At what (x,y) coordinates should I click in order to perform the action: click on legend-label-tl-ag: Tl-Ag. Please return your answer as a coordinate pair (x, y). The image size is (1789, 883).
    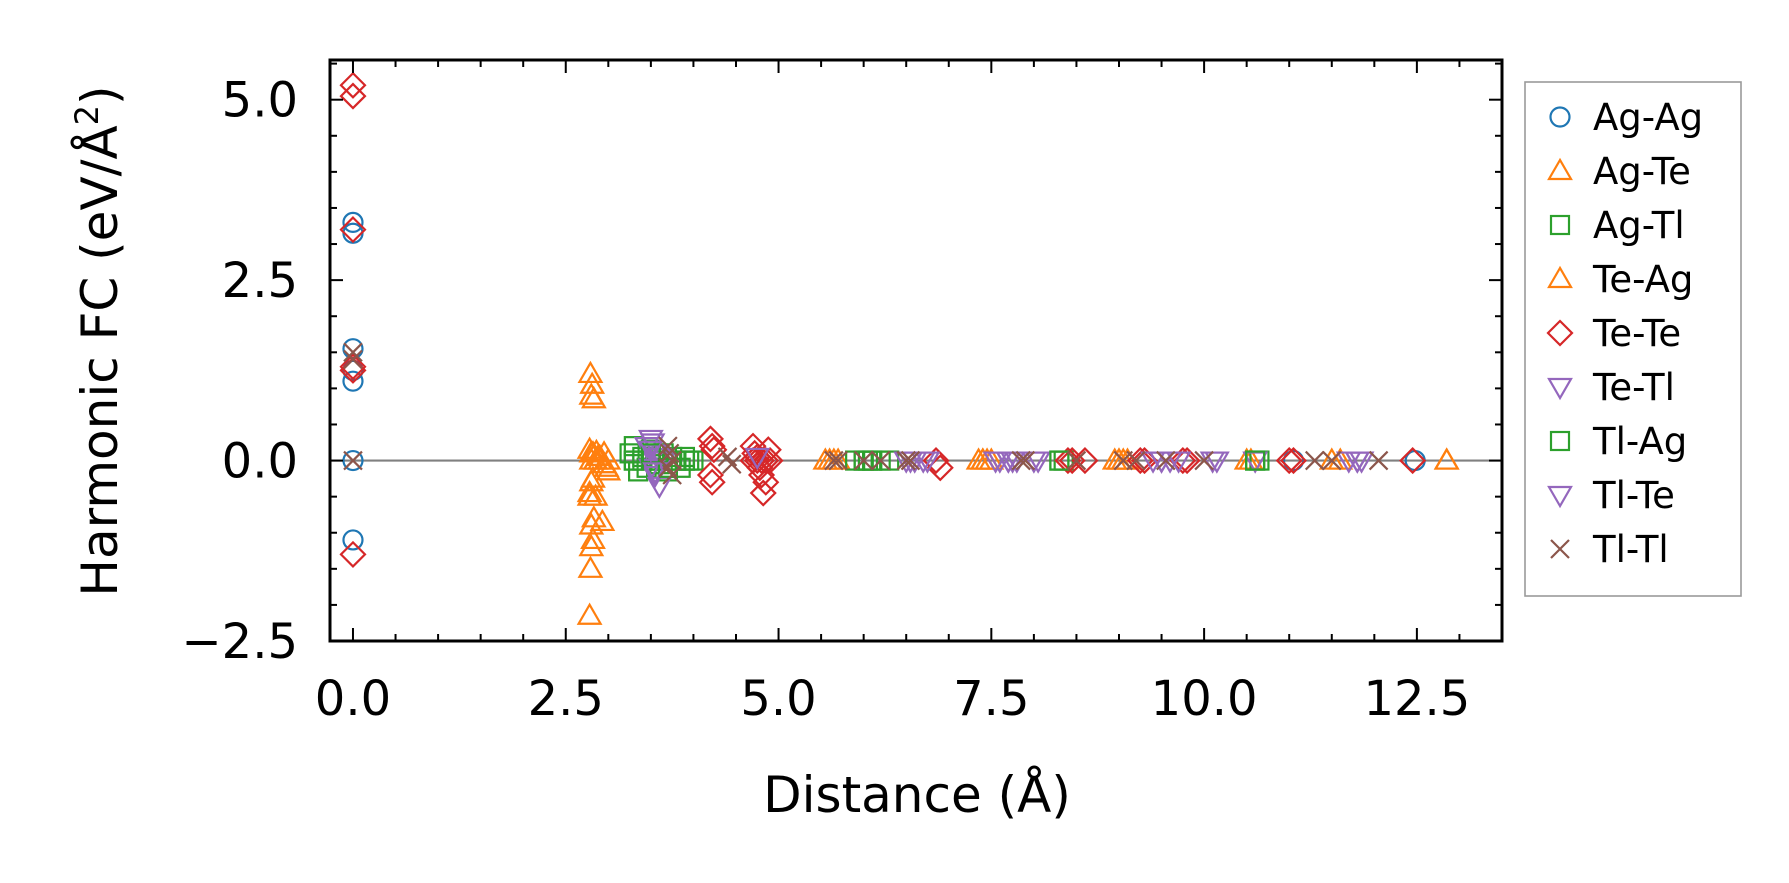
    Looking at the image, I should click on (1639, 441).